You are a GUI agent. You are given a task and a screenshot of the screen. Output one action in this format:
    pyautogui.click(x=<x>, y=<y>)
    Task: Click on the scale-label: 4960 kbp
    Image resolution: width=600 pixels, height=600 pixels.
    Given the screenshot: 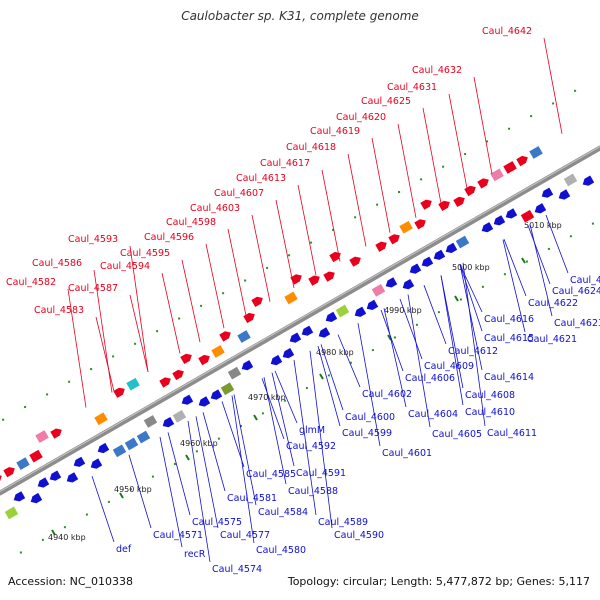 What is the action you would take?
    pyautogui.click(x=199, y=443)
    